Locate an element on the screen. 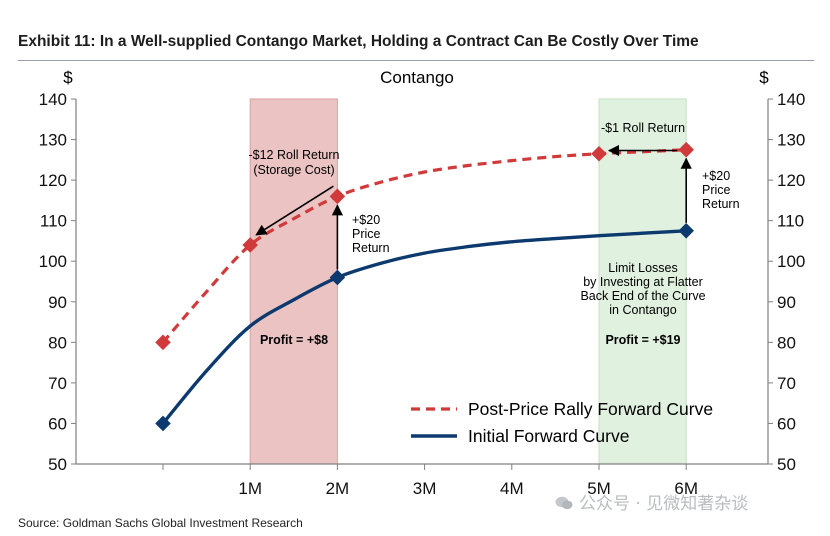 The width and height of the screenshot is (830, 536). band-roll is located at coordinates (293, 281).